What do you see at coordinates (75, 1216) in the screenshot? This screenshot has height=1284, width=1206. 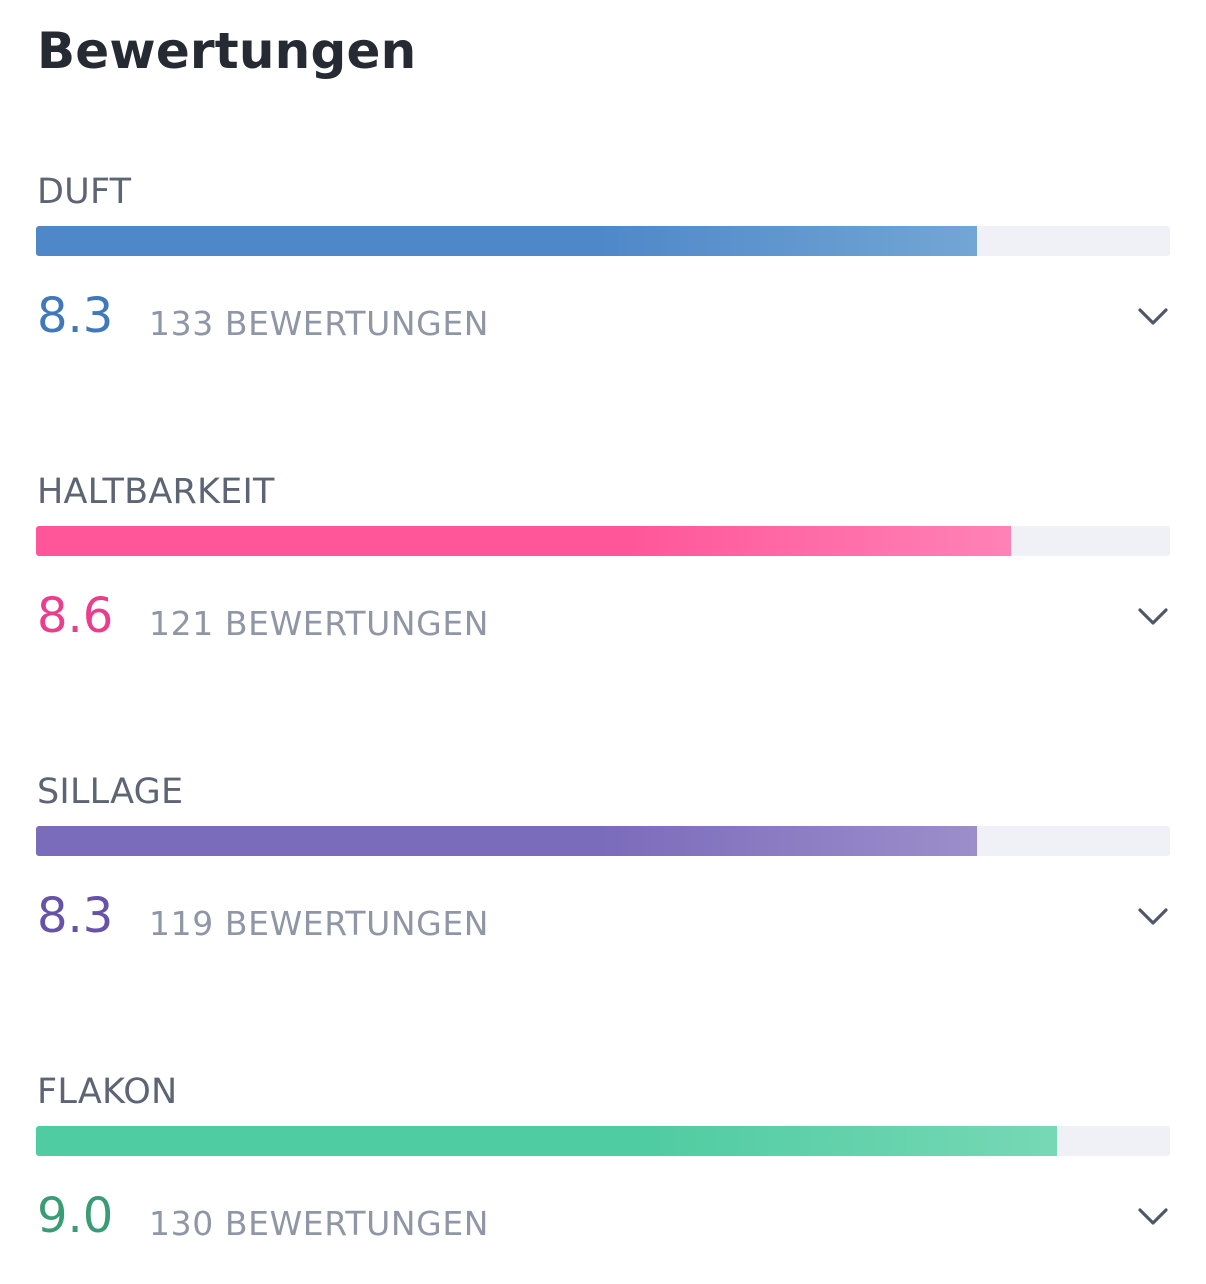 I see `rating-score: 9.0` at bounding box center [75, 1216].